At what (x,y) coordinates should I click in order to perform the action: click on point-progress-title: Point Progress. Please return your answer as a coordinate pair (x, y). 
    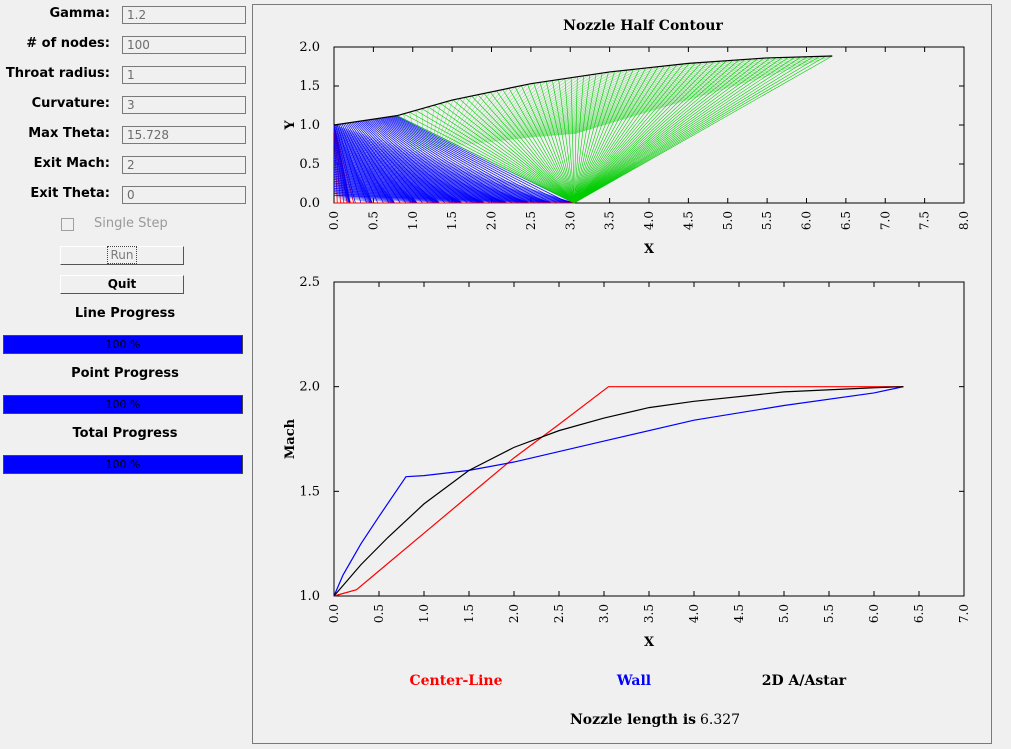
    Looking at the image, I should click on (125, 373).